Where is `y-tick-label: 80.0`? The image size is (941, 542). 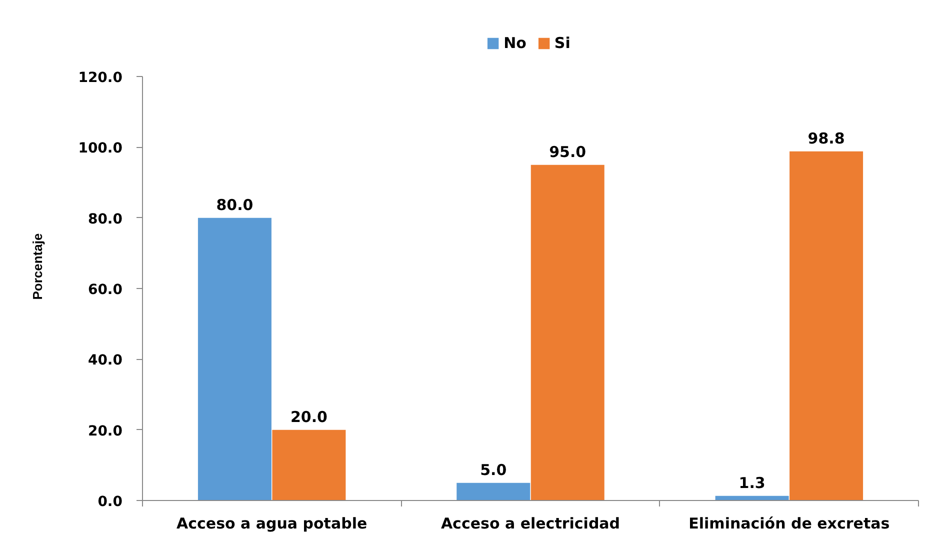
y-tick-label: 80.0 is located at coordinates (105, 219).